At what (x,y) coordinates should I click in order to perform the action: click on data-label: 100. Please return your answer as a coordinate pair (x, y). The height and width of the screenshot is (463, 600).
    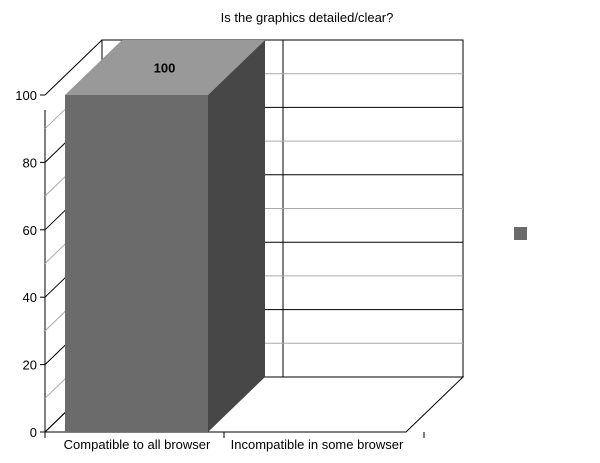
    Looking at the image, I should click on (165, 68).